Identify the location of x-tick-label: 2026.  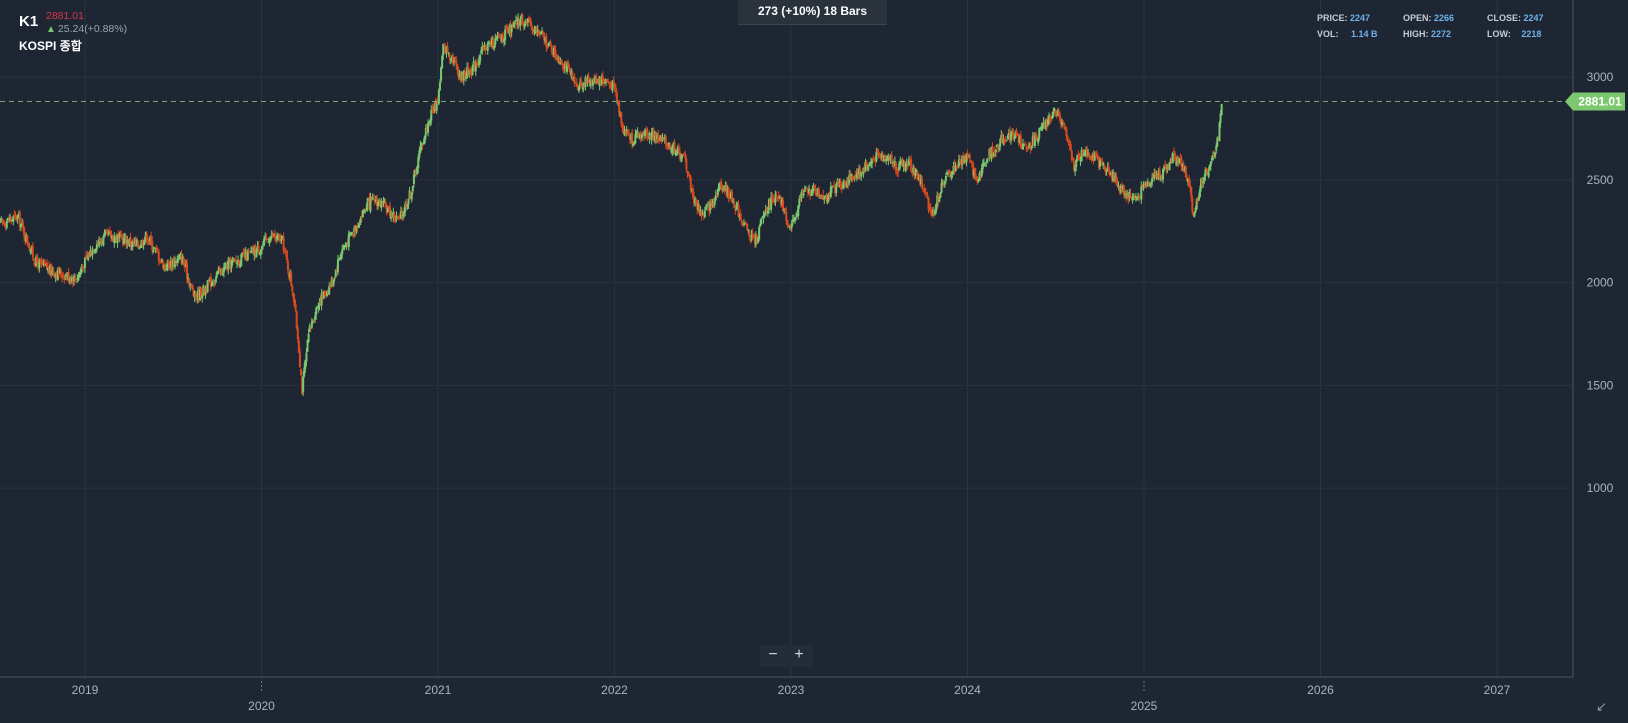
(1320, 690).